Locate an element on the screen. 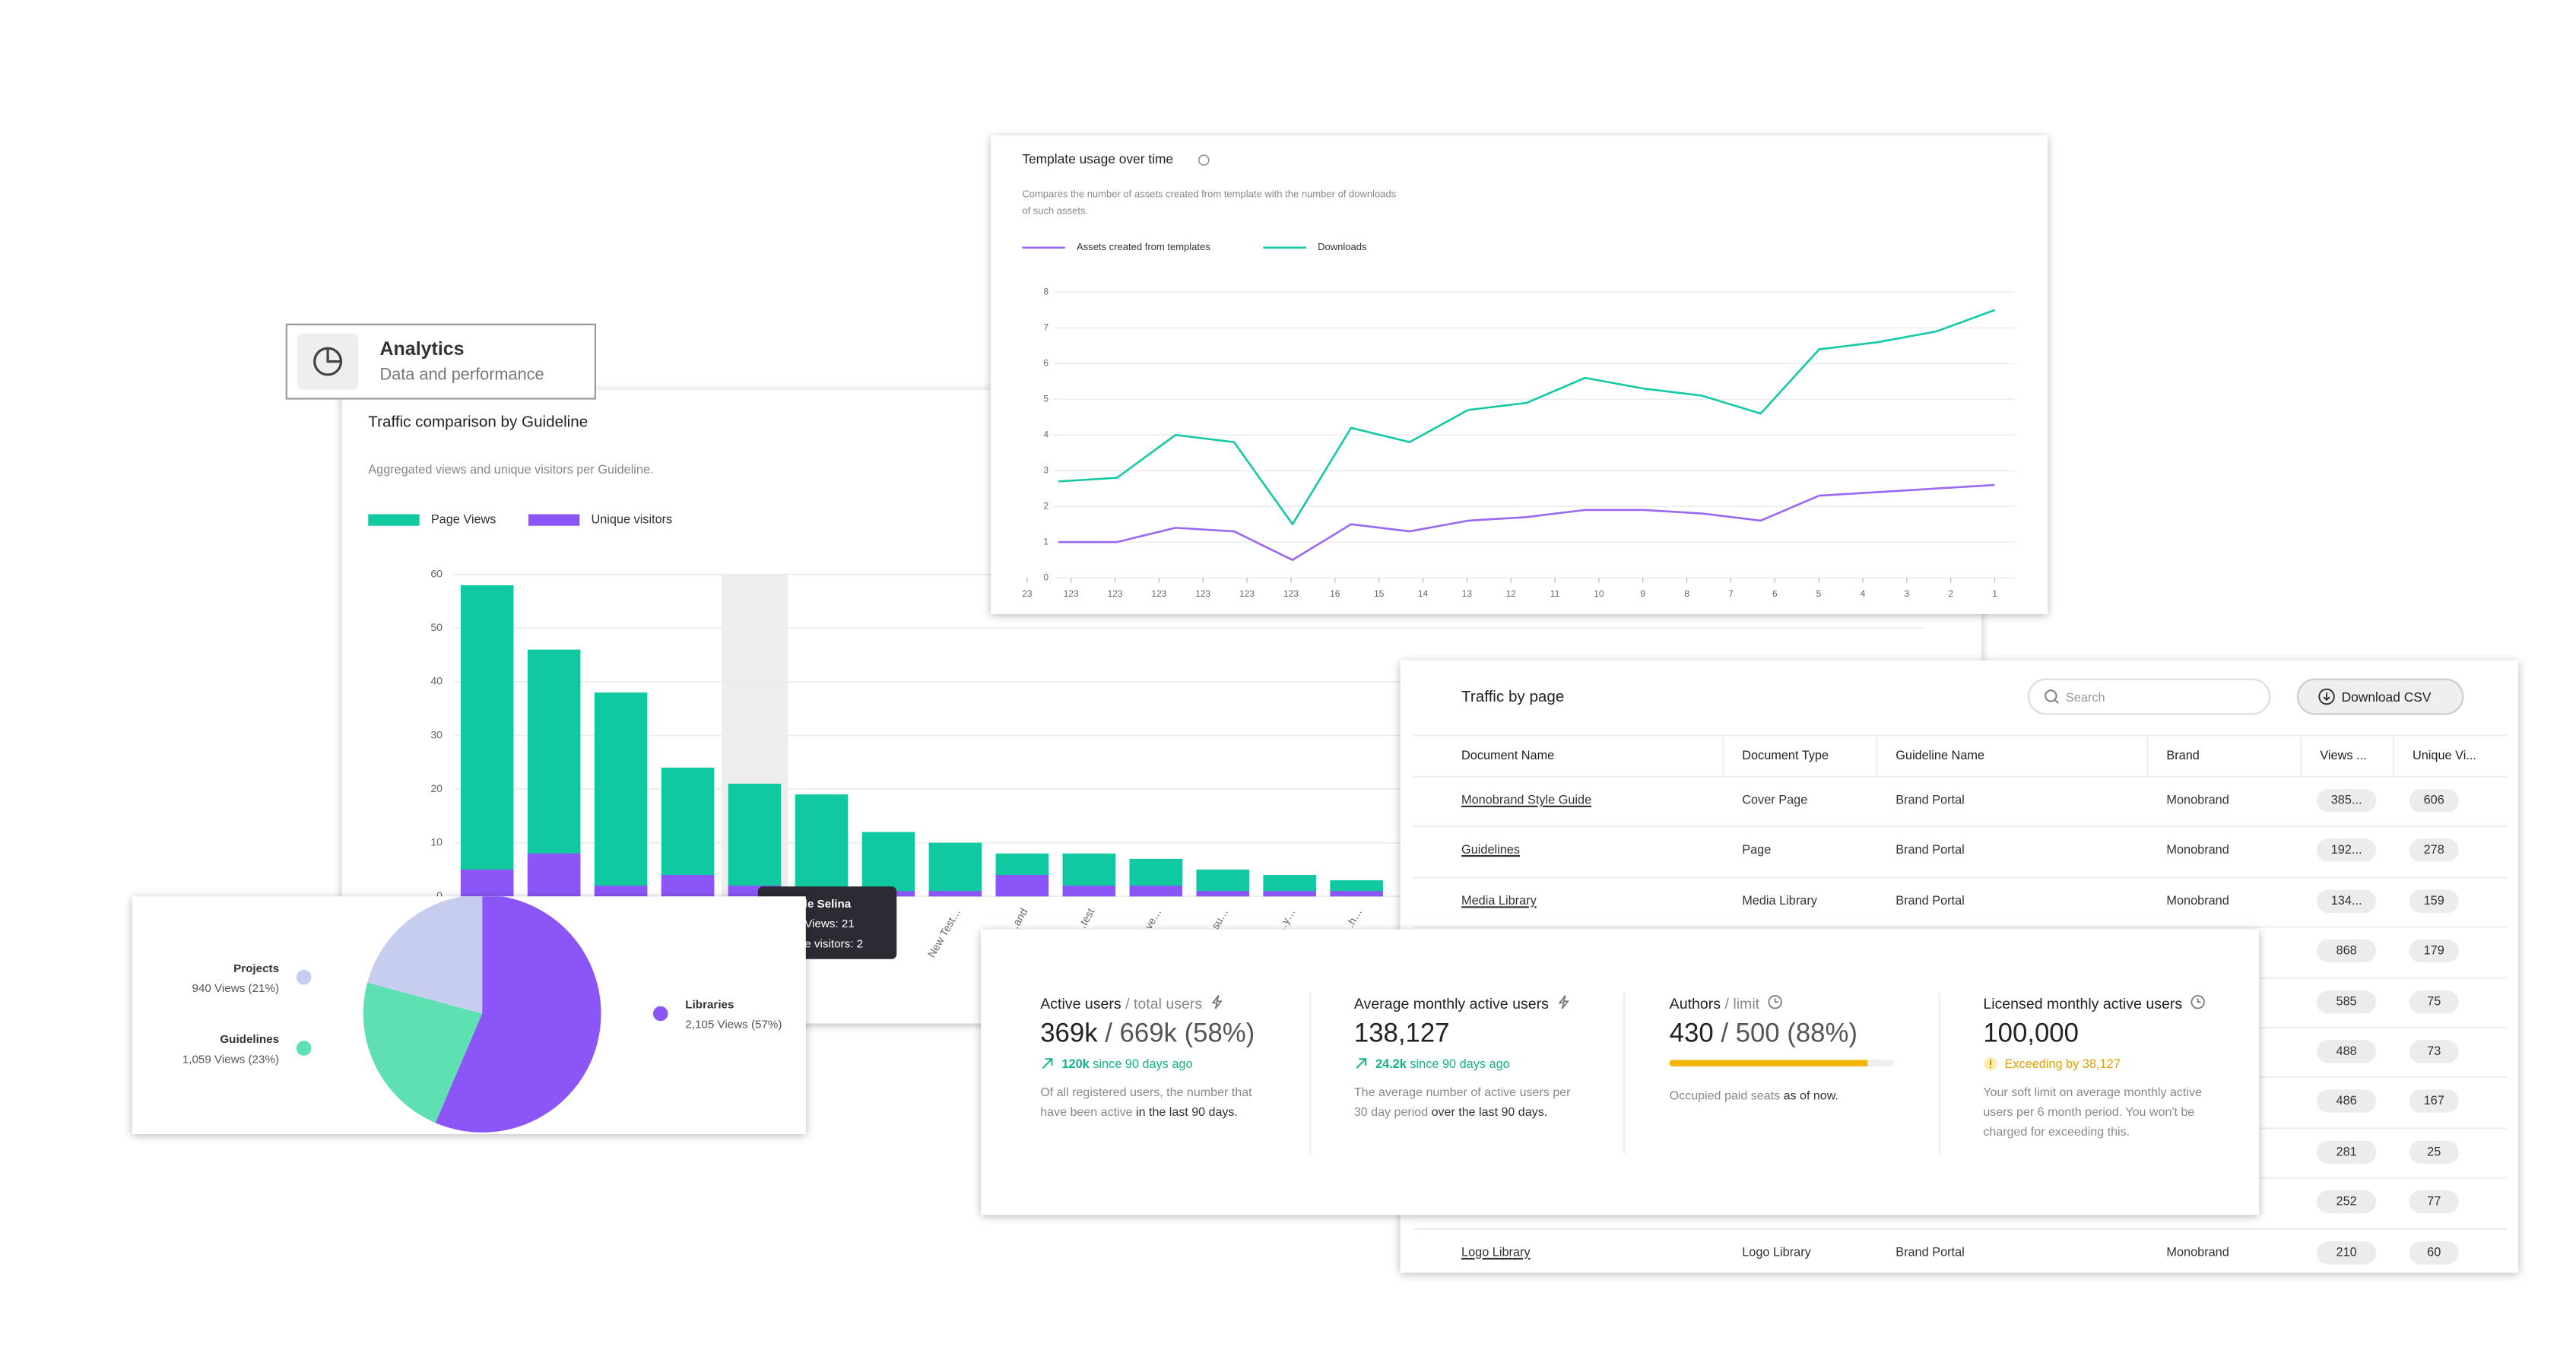 The image size is (2576, 1353). legend-dot is located at coordinates (304, 1048).